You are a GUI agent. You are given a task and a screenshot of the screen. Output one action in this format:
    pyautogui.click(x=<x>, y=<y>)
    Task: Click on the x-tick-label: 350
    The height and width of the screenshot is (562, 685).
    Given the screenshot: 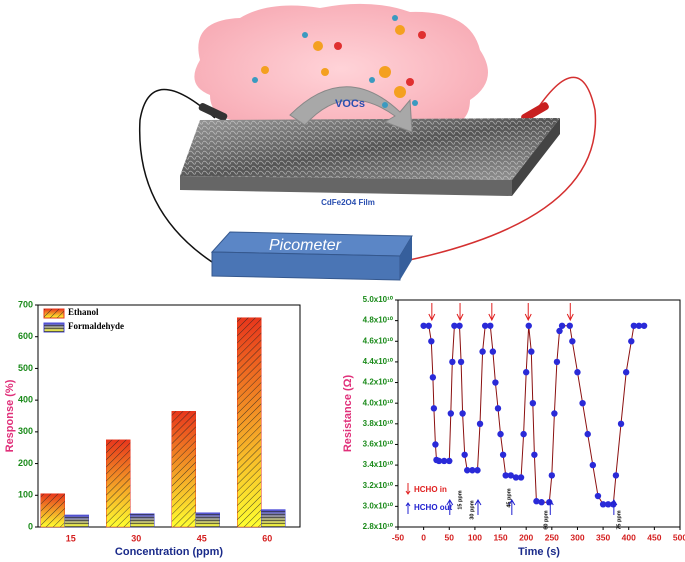 What is the action you would take?
    pyautogui.click(x=603, y=537)
    